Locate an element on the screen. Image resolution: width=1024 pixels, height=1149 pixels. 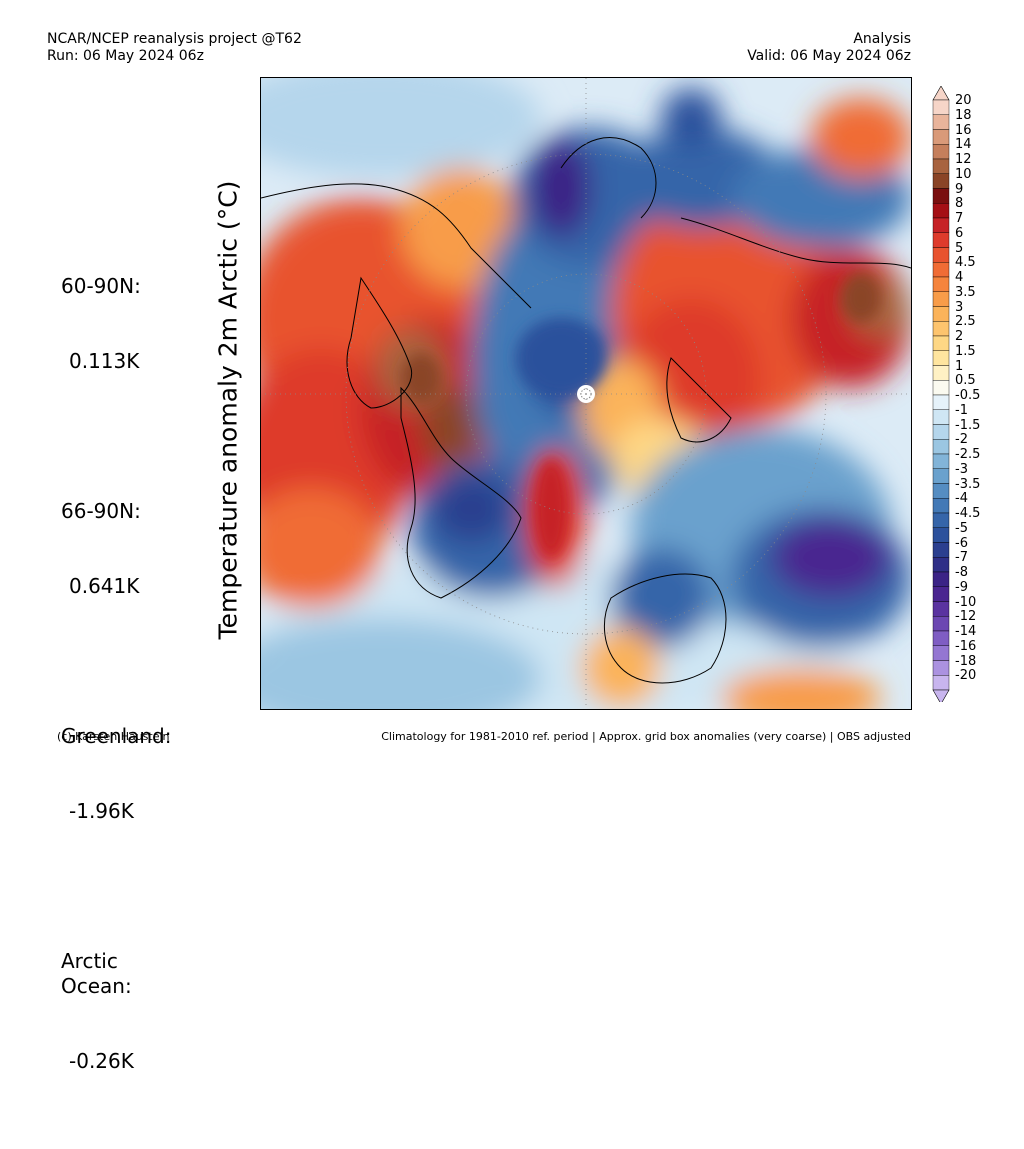
bering-coast is located at coordinates (608, 178).